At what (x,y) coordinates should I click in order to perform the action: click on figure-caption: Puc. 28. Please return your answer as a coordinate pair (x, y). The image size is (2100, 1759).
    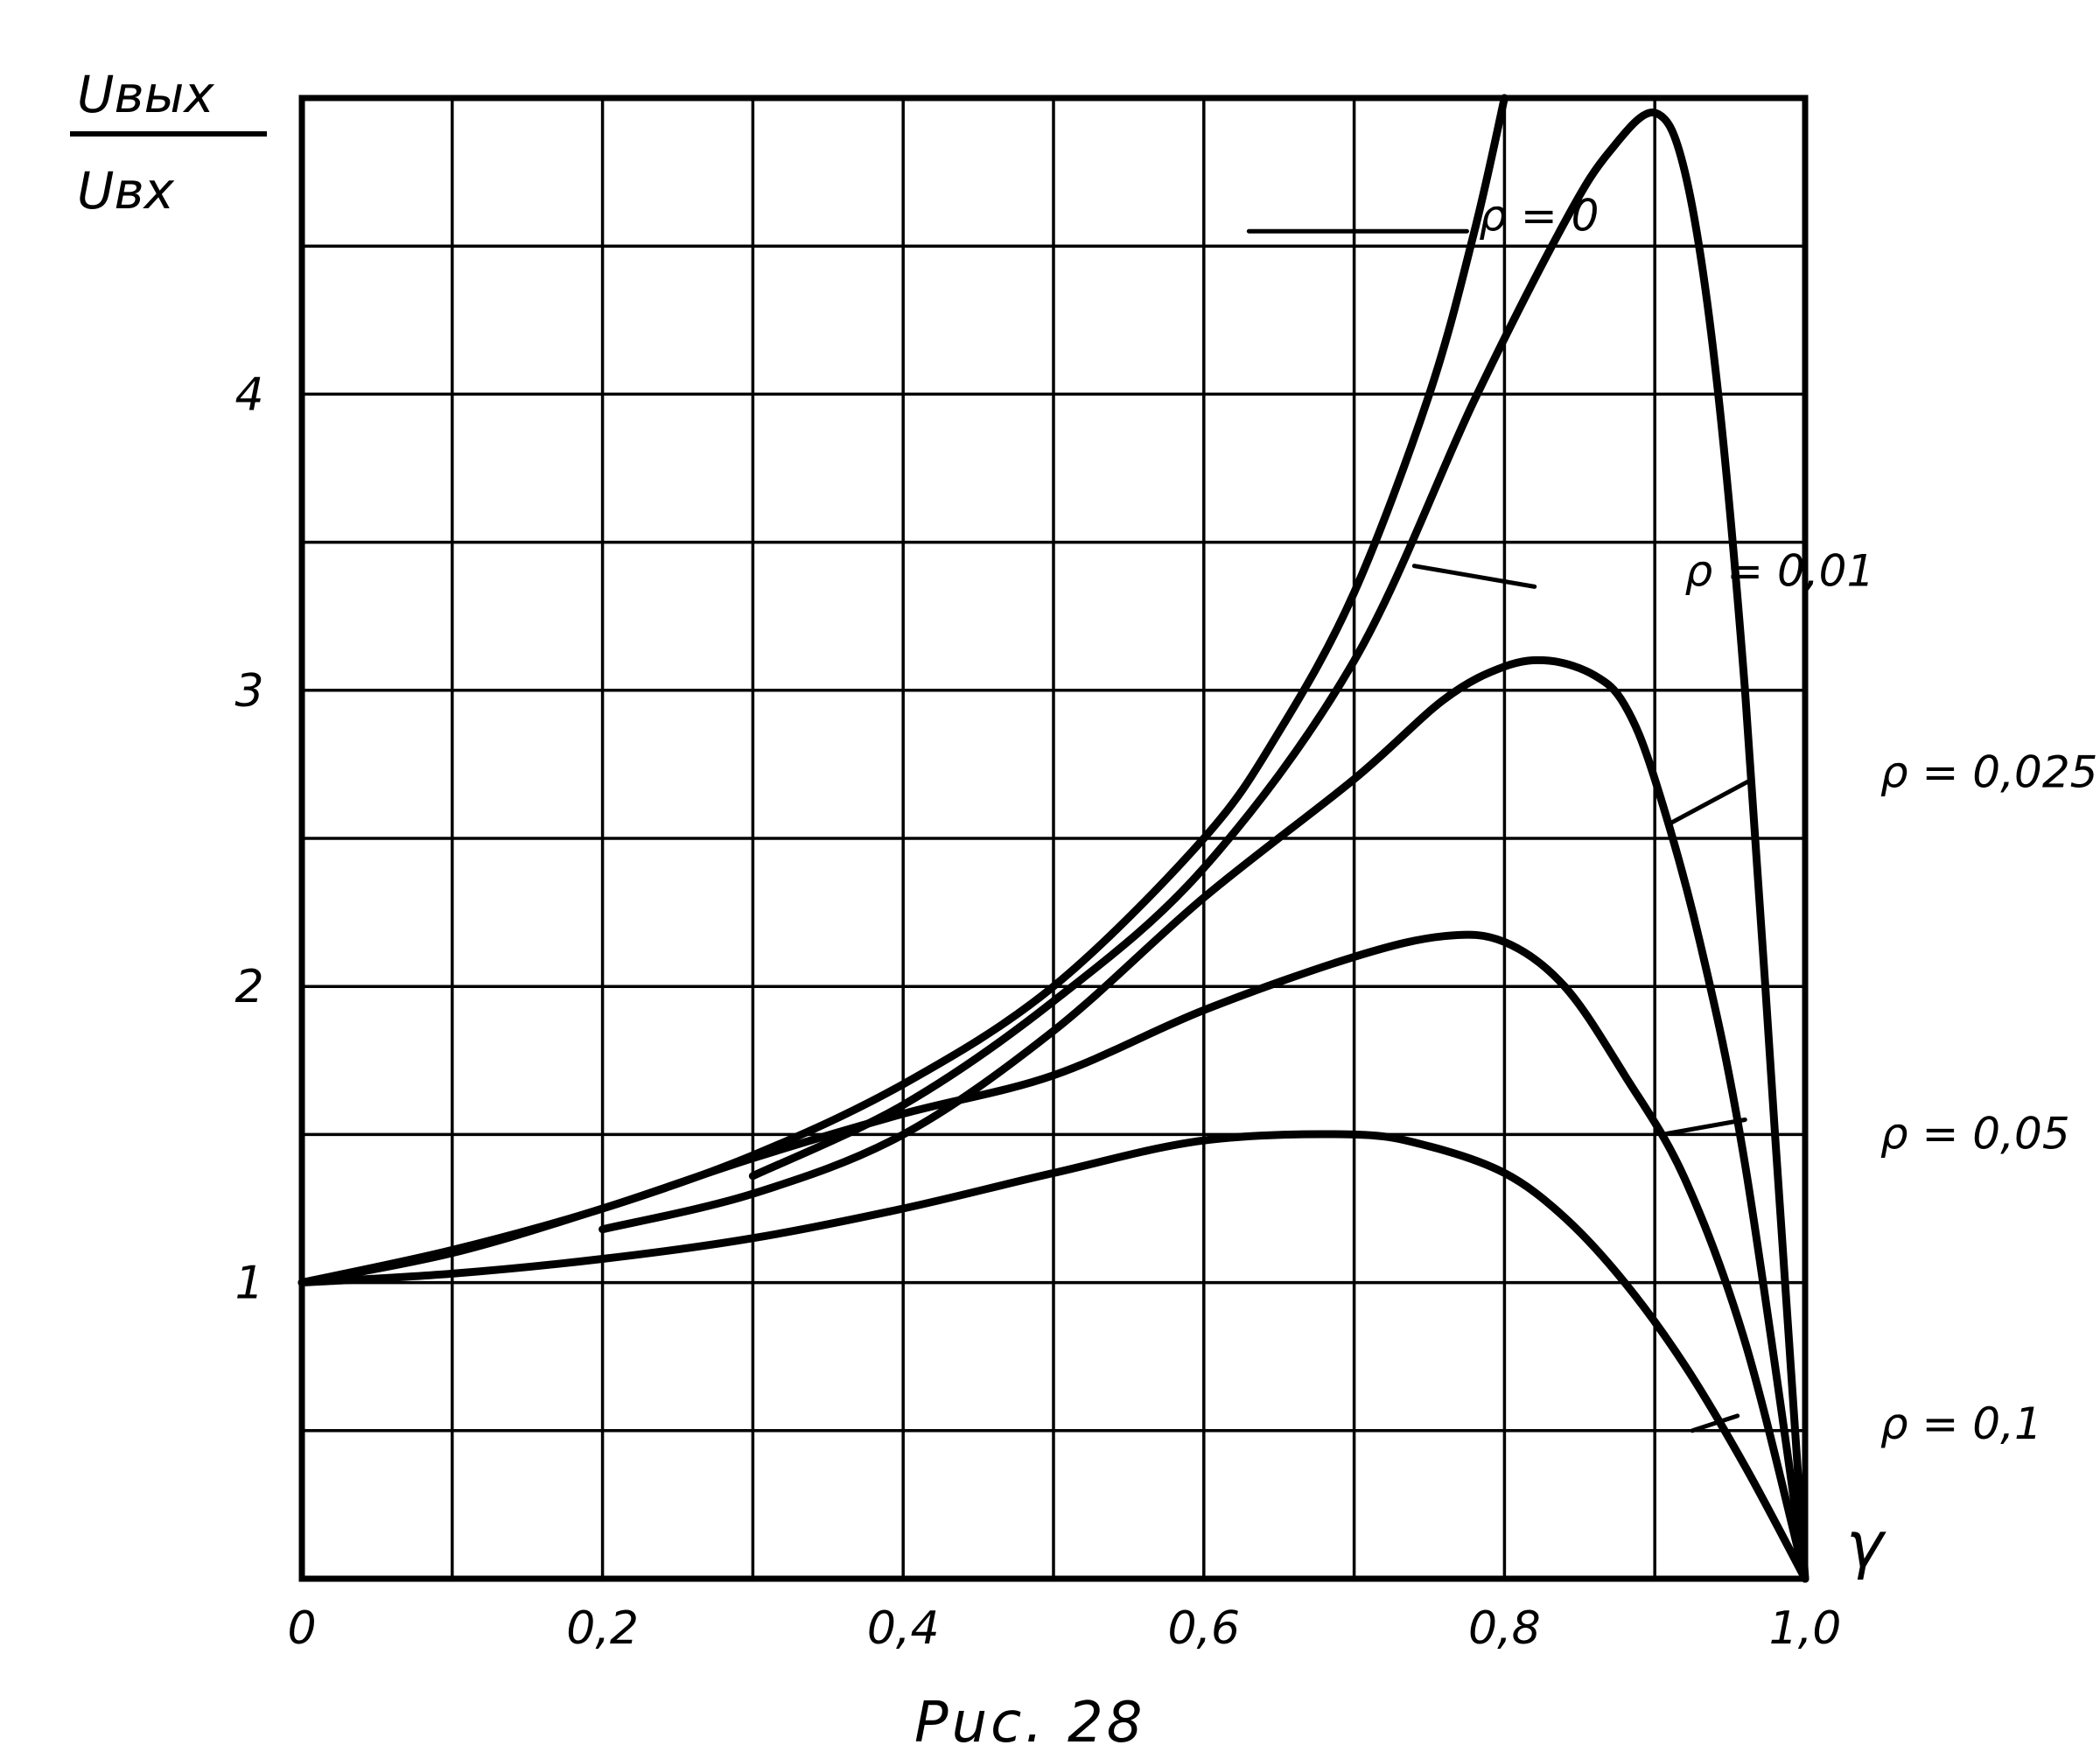
    Looking at the image, I should click on (1029, 1723).